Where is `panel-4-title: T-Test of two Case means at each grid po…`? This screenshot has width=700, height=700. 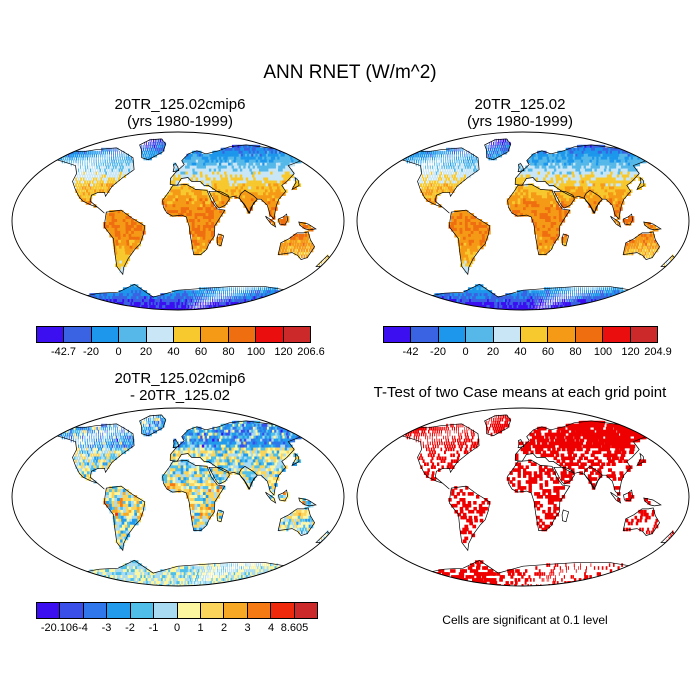 panel-4-title: T-Test of two Case means at each grid po… is located at coordinates (520, 392).